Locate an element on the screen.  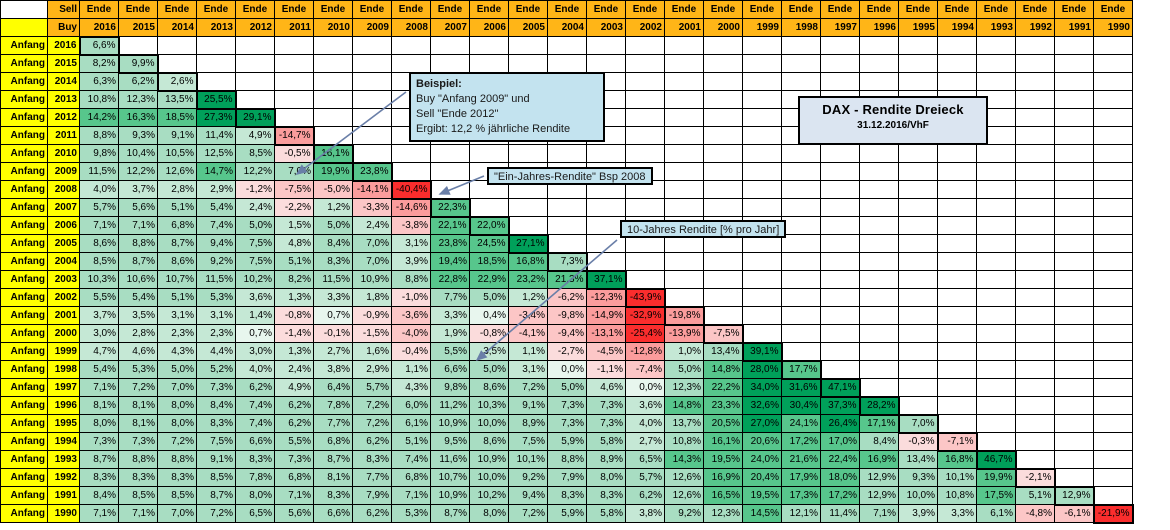
return-cell-buy2003-sell2013: 11,5% is located at coordinates (216, 279).